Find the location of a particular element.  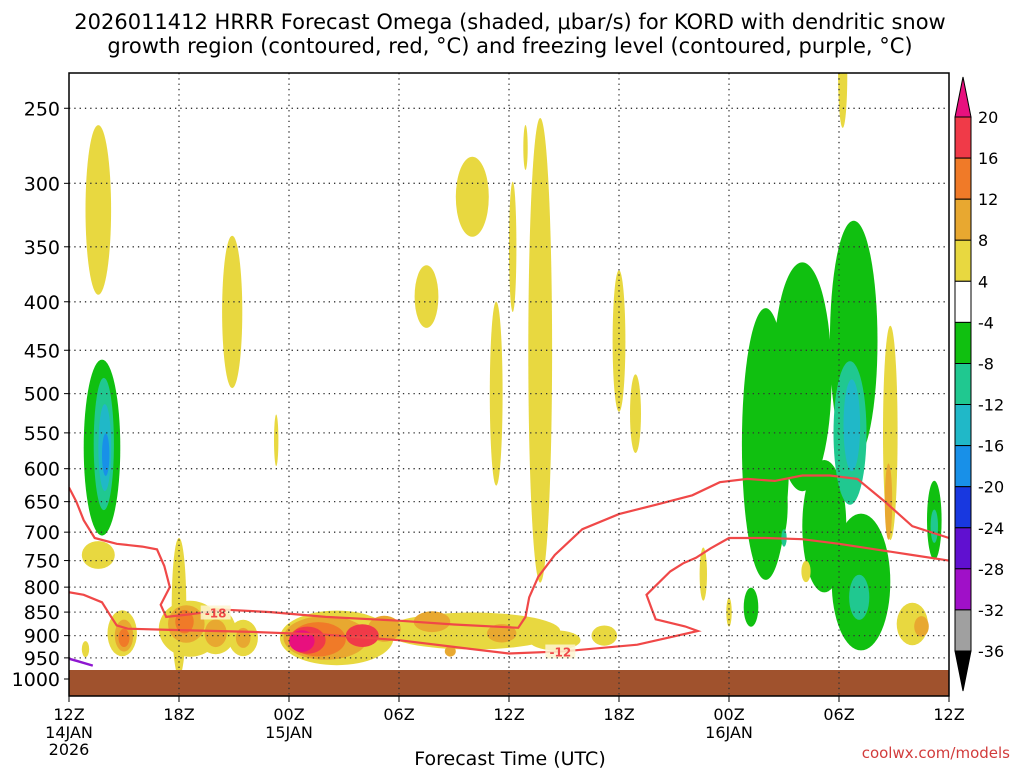

dgz-contour is located at coordinates (509, 595).